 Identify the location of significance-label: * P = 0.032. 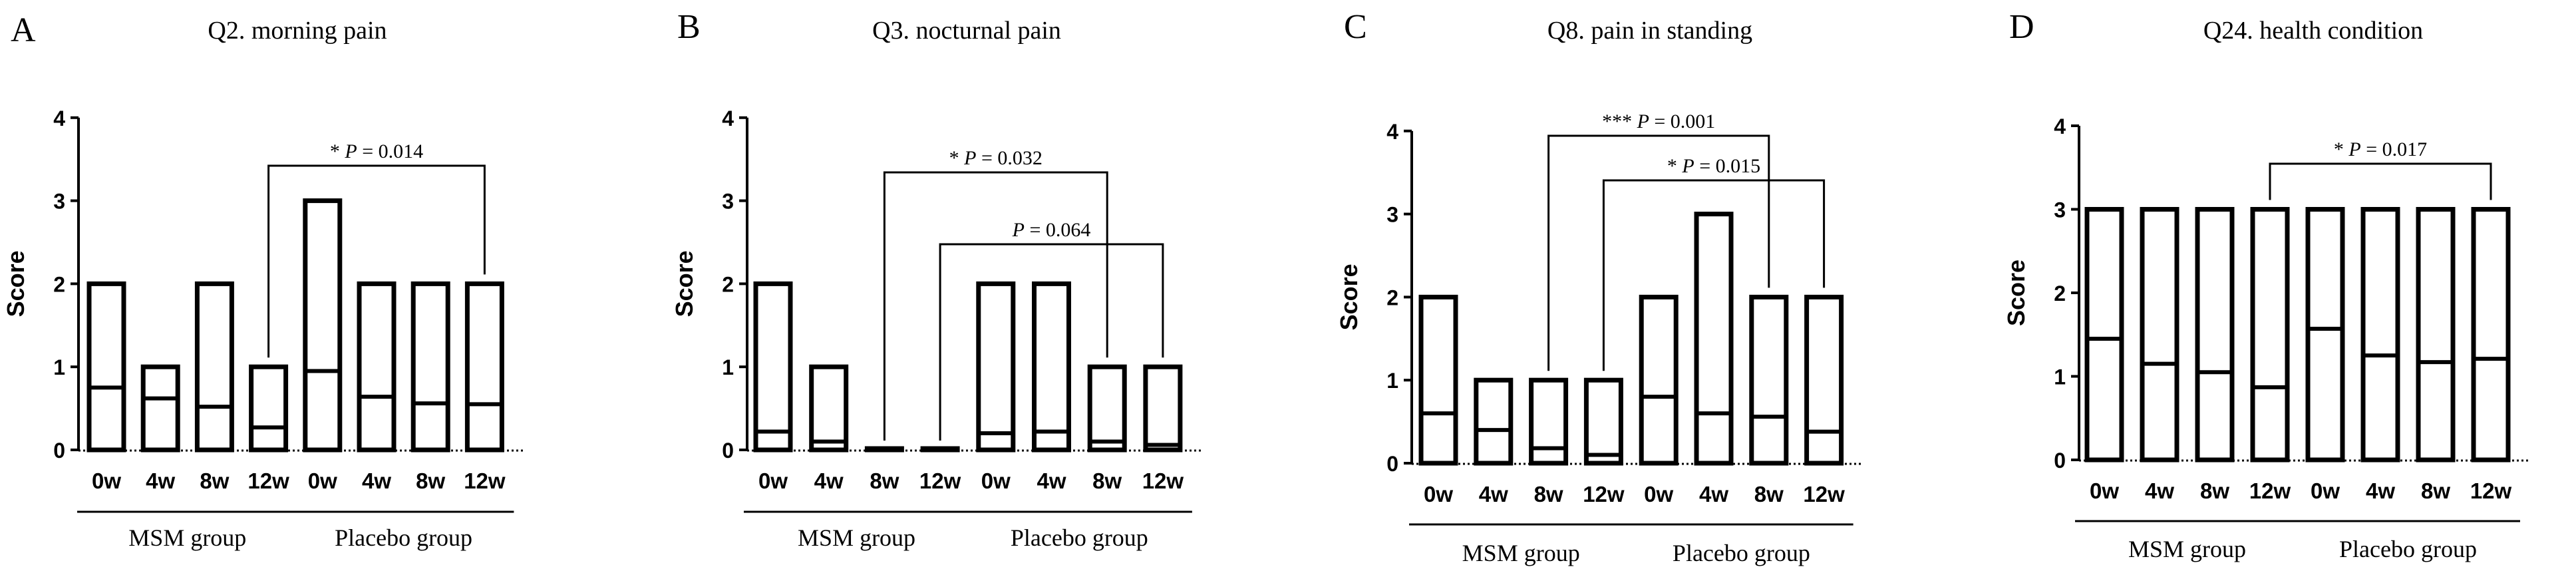
(996, 158).